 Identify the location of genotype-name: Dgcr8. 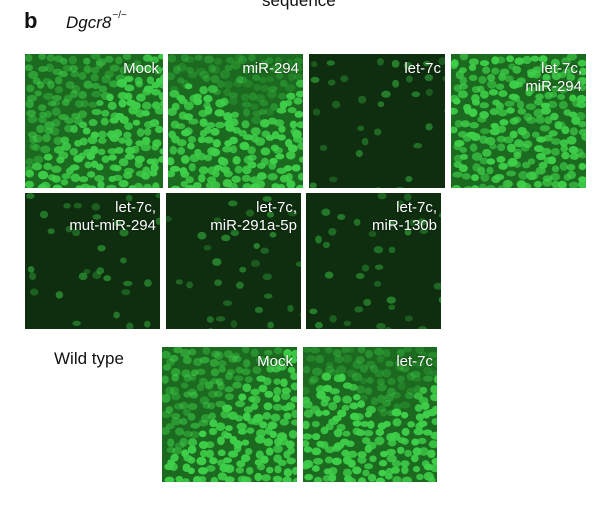
(89, 22).